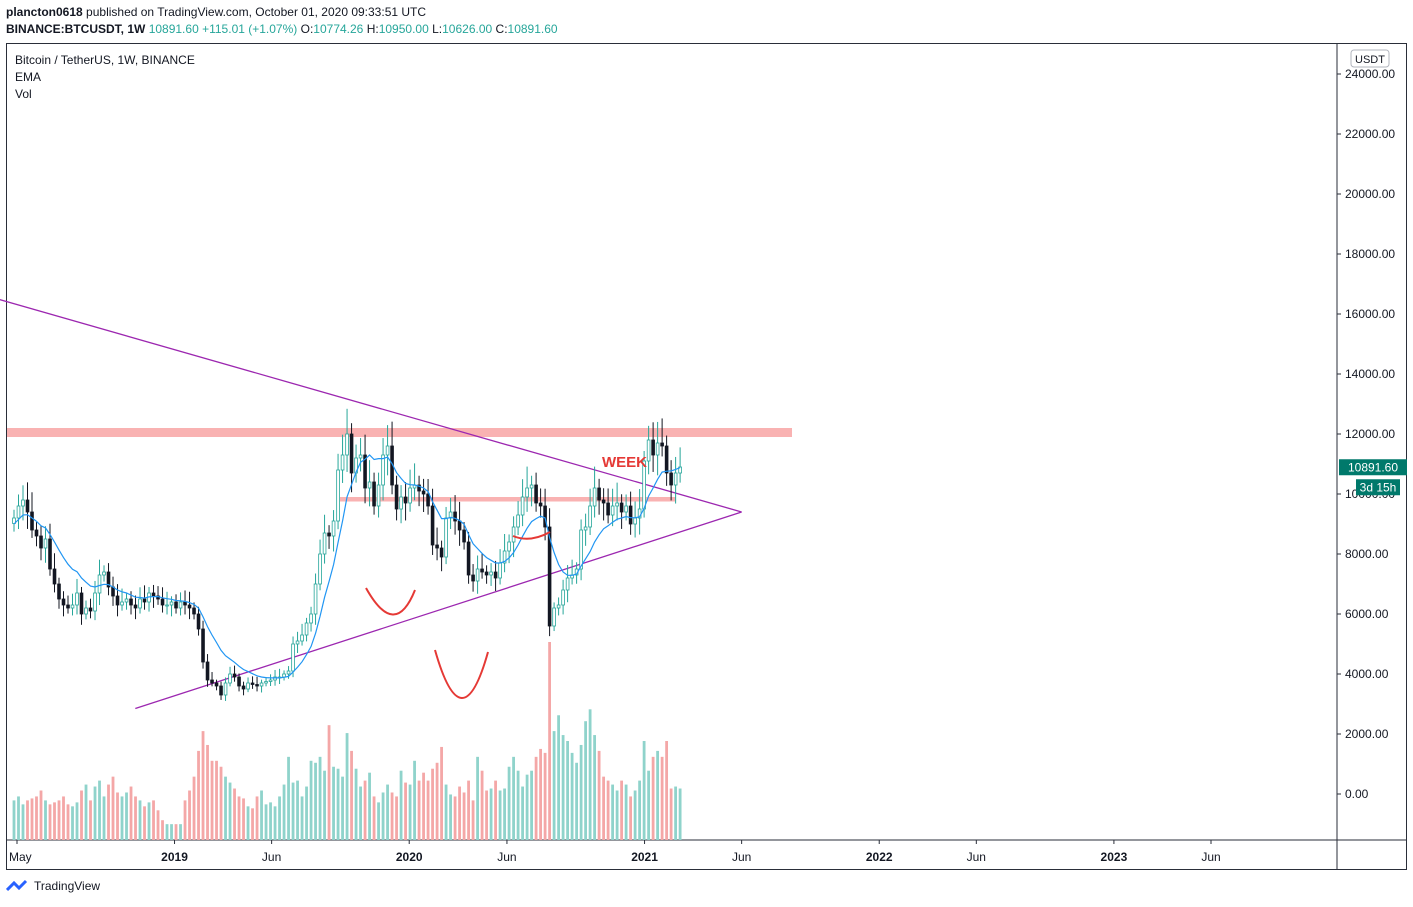 This screenshot has width=1413, height=907. What do you see at coordinates (17, 885) in the screenshot?
I see `tradingview-logo-icon` at bounding box center [17, 885].